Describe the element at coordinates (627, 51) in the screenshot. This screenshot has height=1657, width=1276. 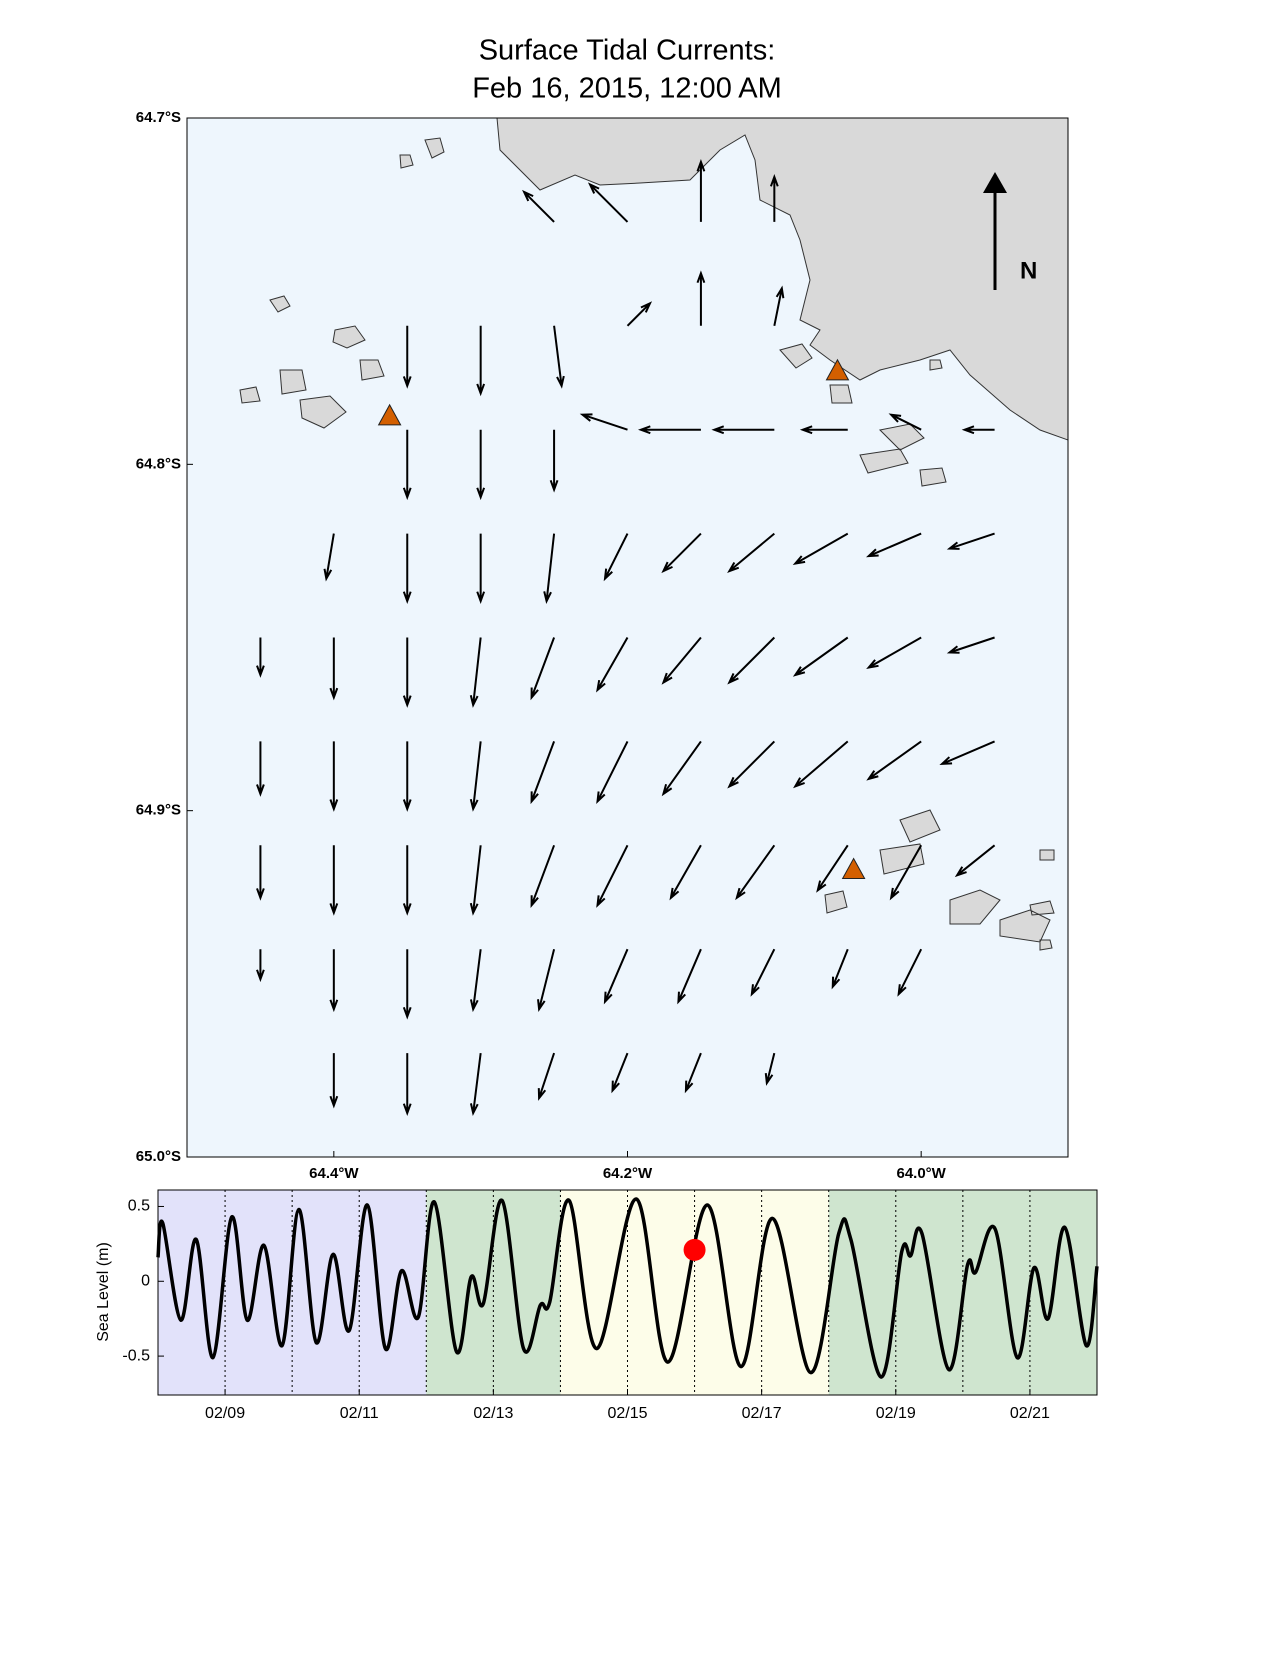
I see `chart-title: Surface Tidal Currents:` at that location.